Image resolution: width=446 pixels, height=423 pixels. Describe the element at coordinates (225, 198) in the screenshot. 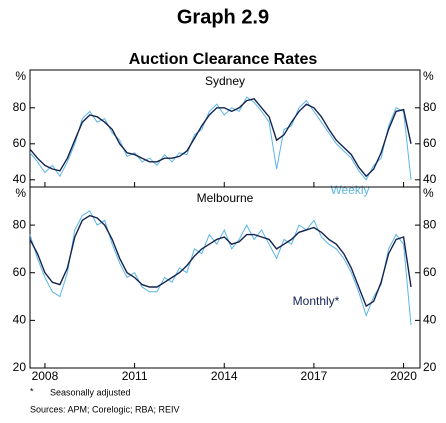

I see `panel-title: Melbourne` at that location.